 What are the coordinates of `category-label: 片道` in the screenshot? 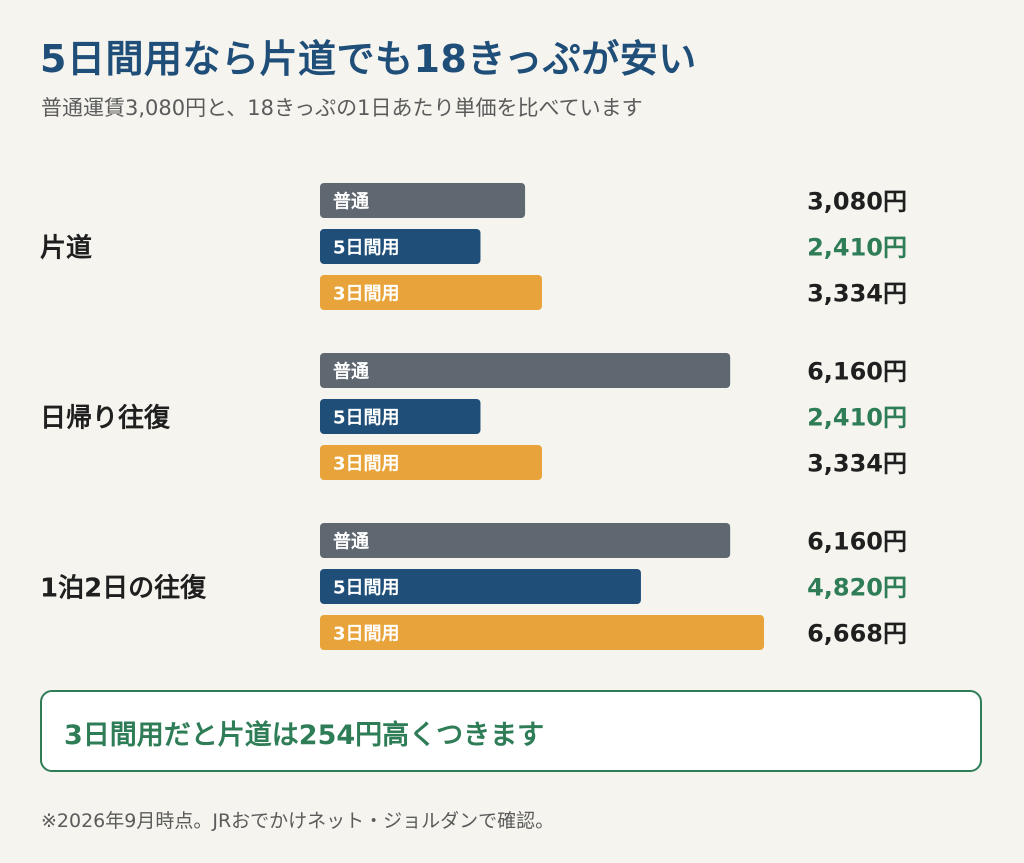 It's located at (66, 248).